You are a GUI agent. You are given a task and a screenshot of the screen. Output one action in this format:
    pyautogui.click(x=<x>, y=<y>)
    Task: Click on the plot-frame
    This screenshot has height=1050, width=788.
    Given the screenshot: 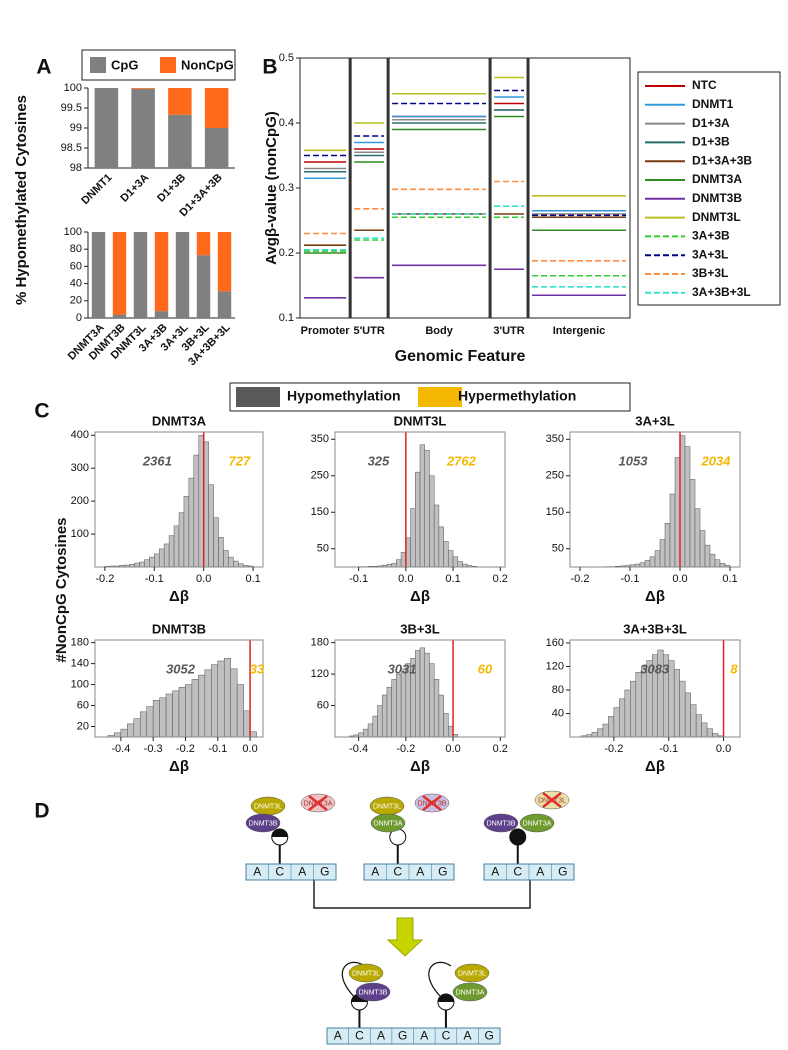 What is the action you would take?
    pyautogui.click(x=420, y=499)
    